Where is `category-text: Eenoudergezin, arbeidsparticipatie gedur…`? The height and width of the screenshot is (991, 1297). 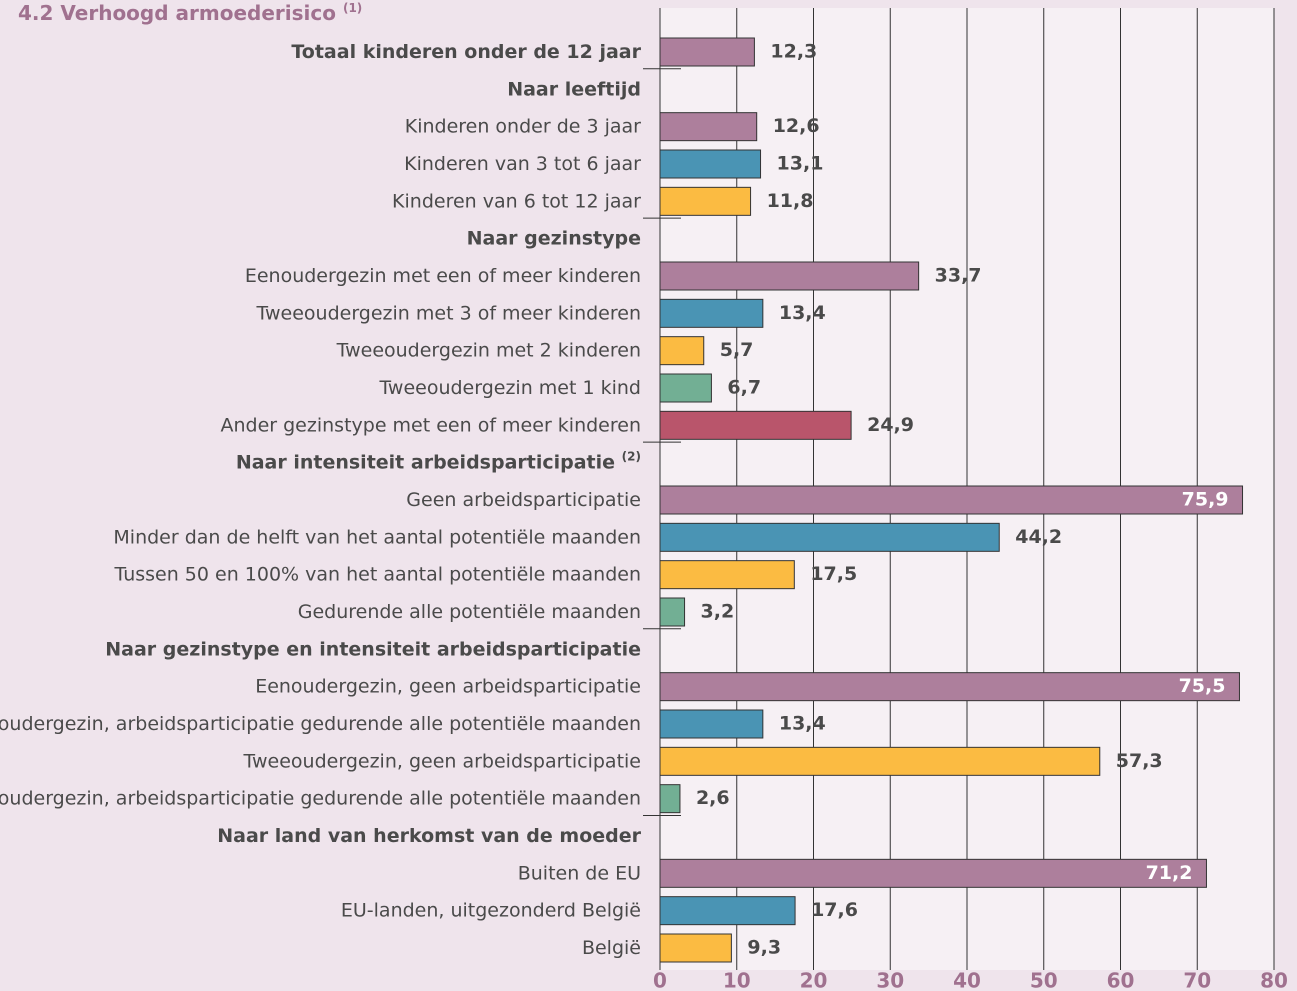
category-text: Eenoudergezin, arbeidsparticipatie gedur… is located at coordinates (320, 724).